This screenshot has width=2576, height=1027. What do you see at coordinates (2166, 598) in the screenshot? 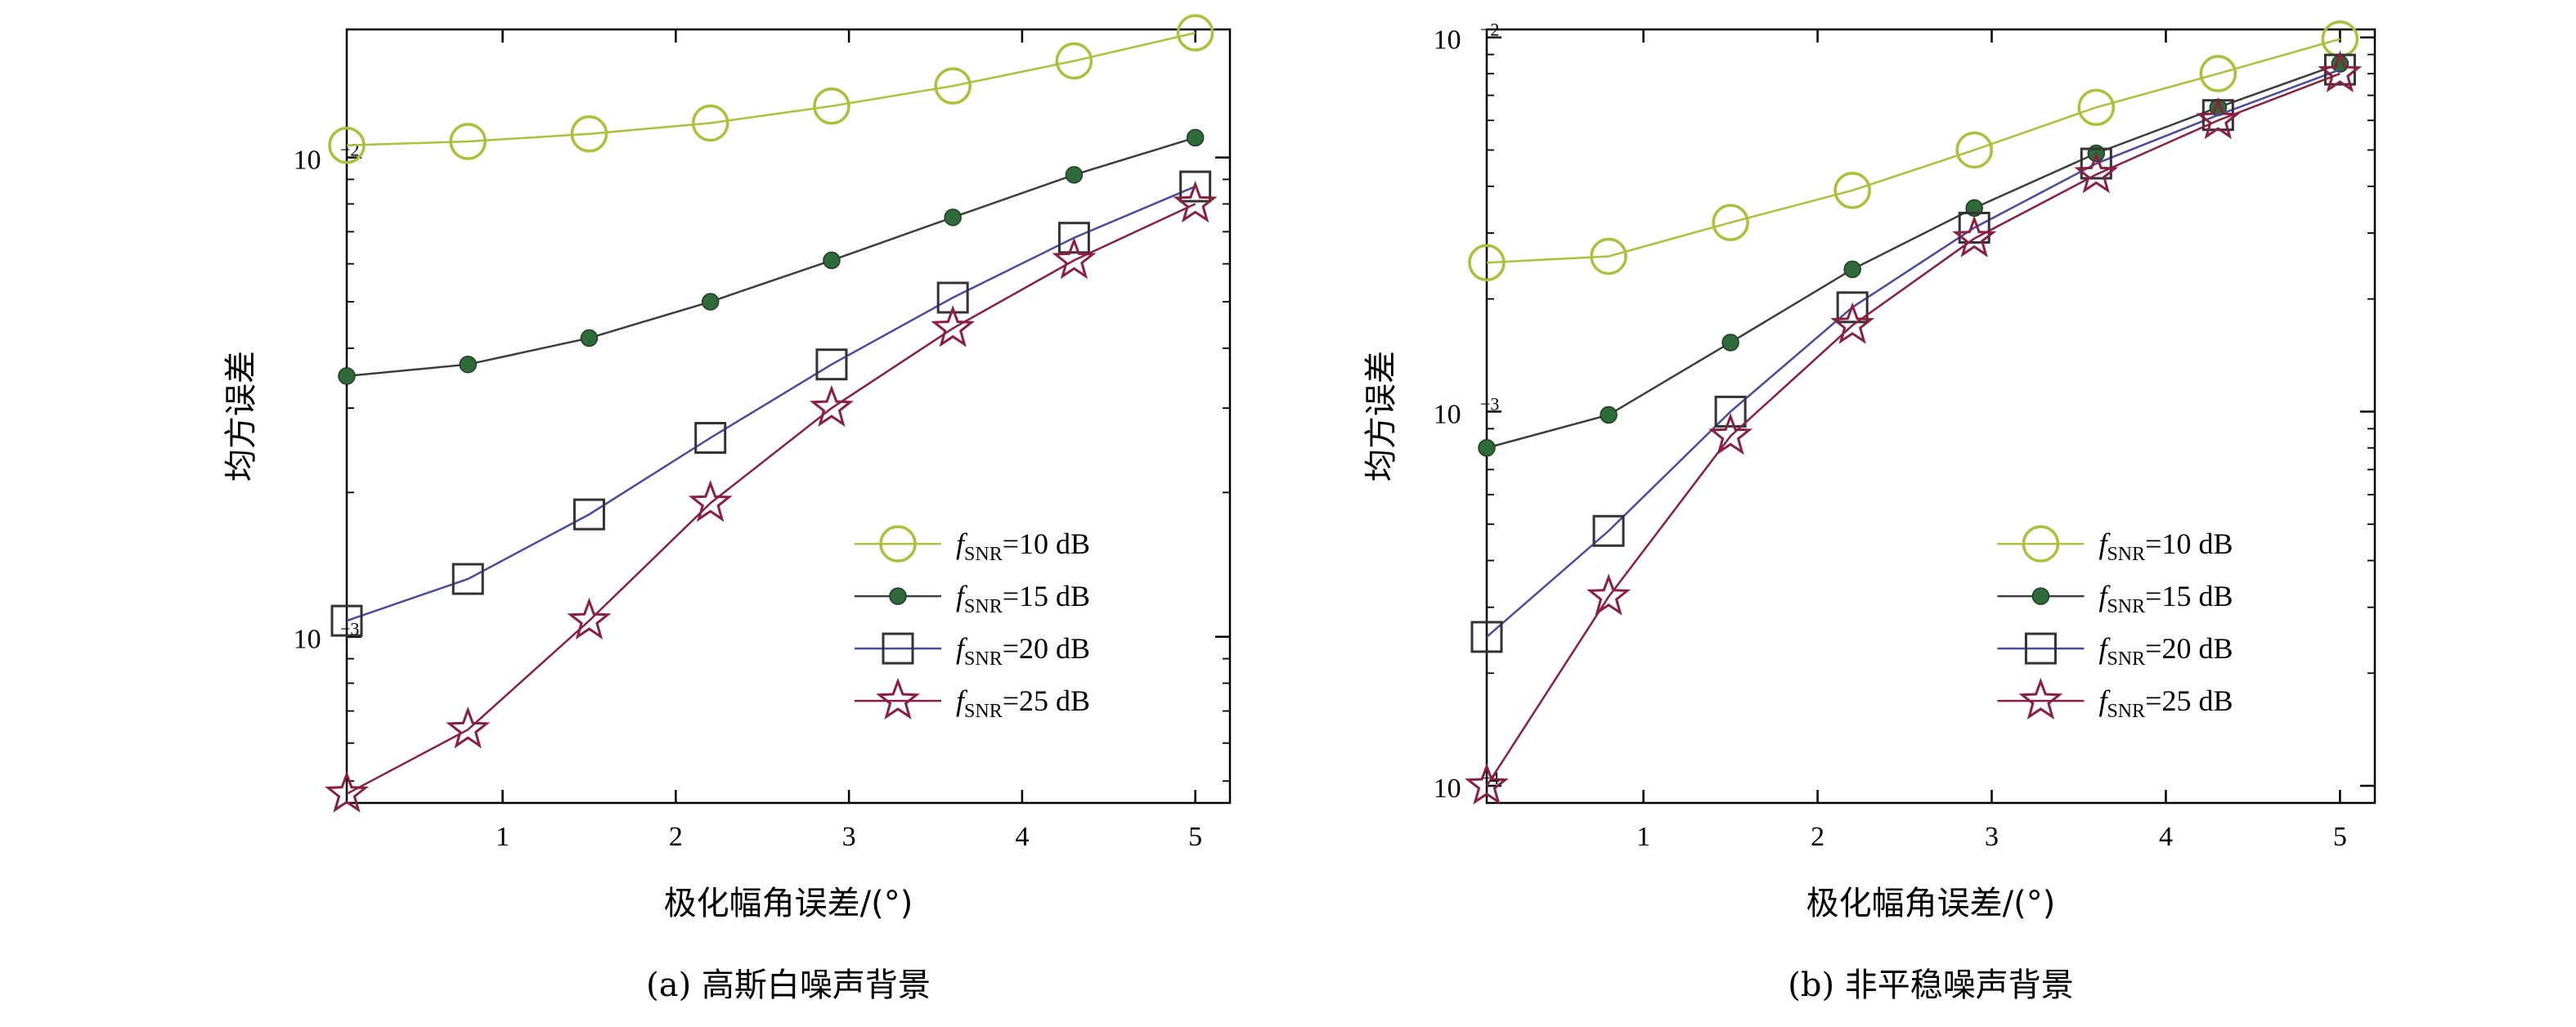
I see `legend-label: fSNR=15 dB` at bounding box center [2166, 598].